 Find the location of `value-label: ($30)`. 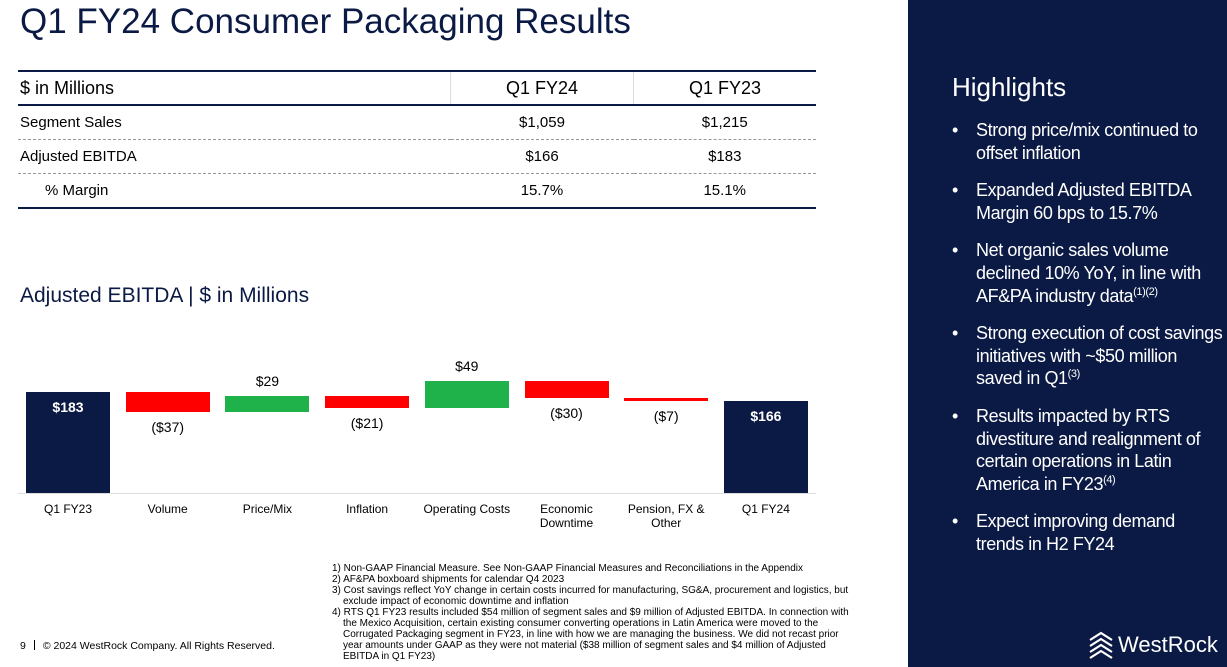

value-label: ($30) is located at coordinates (566, 412).